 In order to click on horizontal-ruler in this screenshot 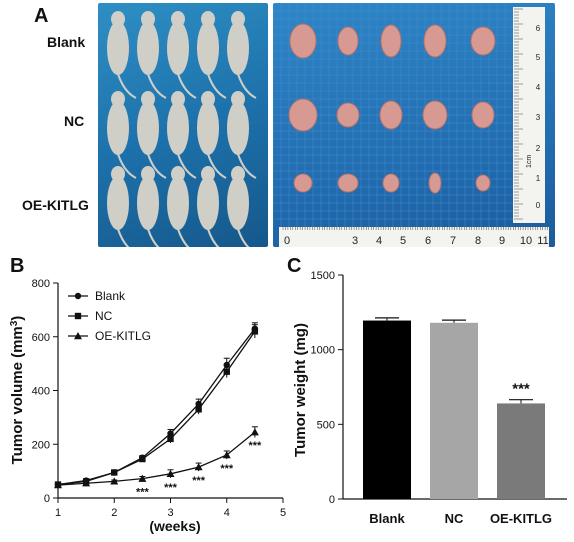, I will do `click(414, 237)`.